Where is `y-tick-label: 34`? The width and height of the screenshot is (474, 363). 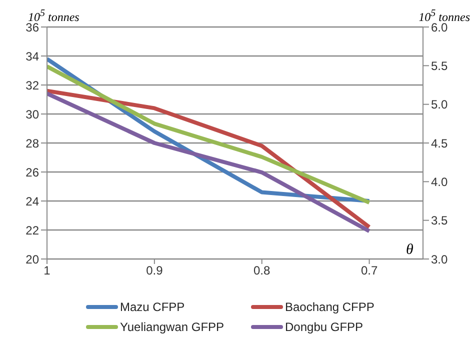
y-tick-label: 34 is located at coordinates (33, 56).